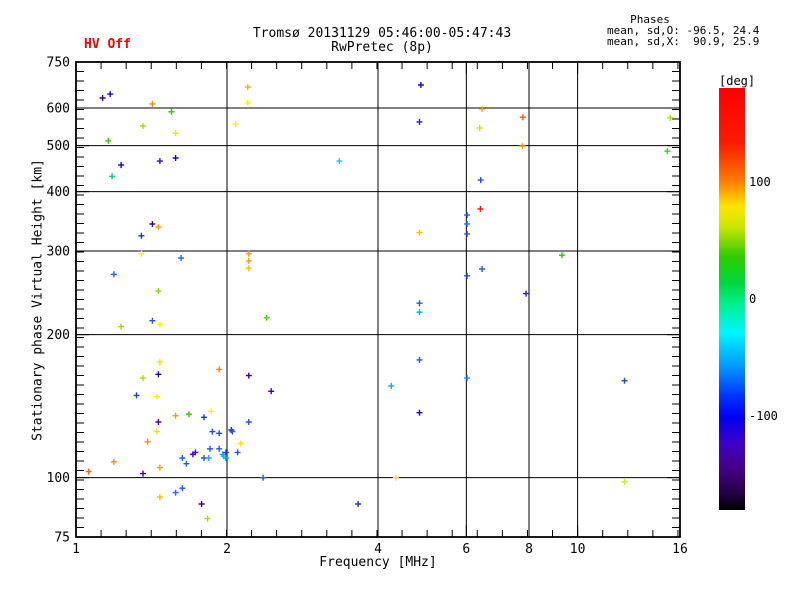 This screenshot has width=800, height=600. Describe the element at coordinates (58, 335) in the screenshot. I see `y-tick-label: 200` at that location.